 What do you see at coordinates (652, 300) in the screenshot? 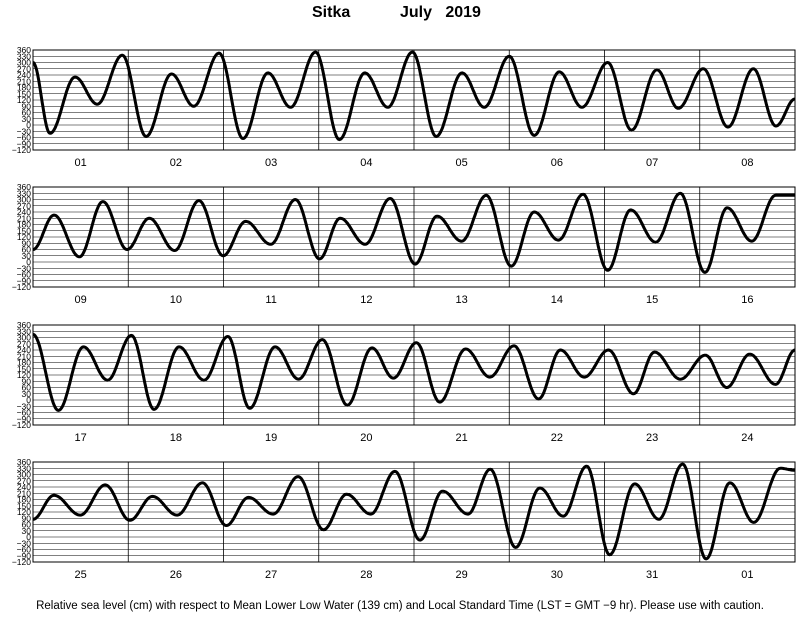
I see `day-label: 15` at bounding box center [652, 300].